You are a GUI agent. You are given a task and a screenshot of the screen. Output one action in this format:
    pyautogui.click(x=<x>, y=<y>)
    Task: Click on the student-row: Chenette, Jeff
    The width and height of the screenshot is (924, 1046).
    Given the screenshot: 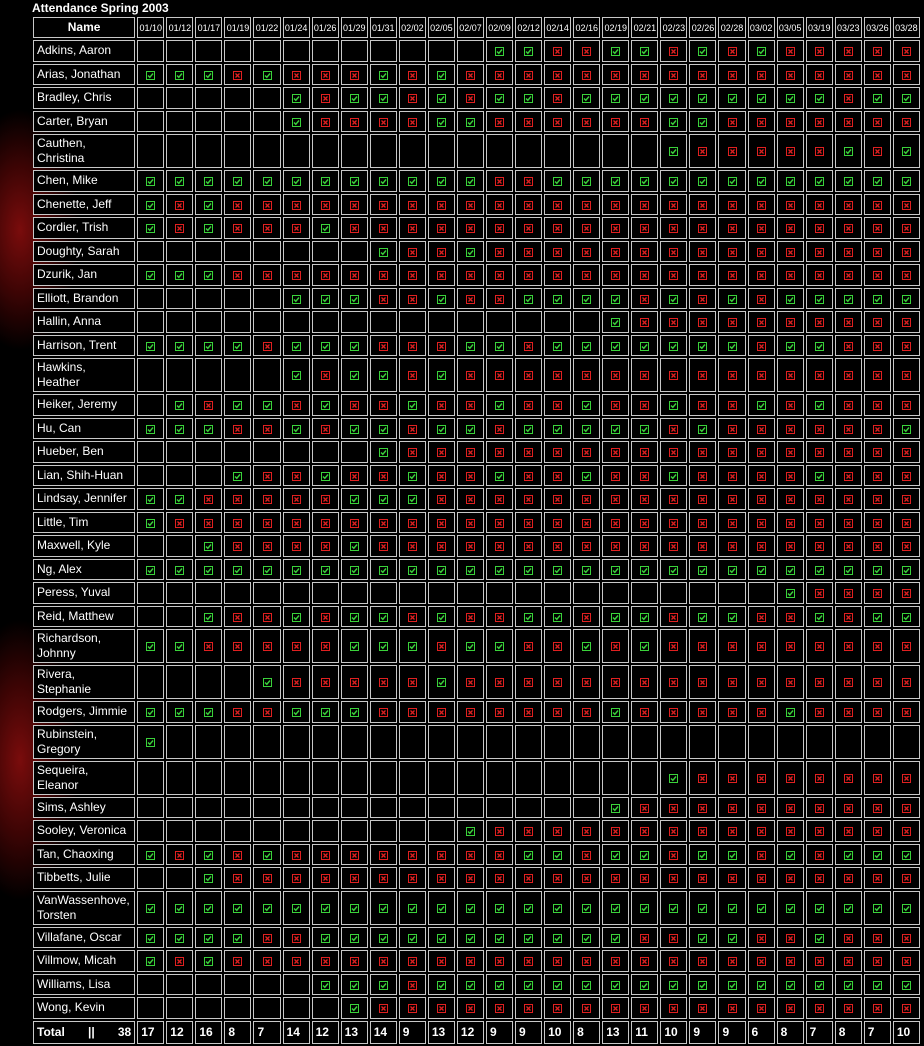 What is the action you would take?
    pyautogui.click(x=476, y=204)
    